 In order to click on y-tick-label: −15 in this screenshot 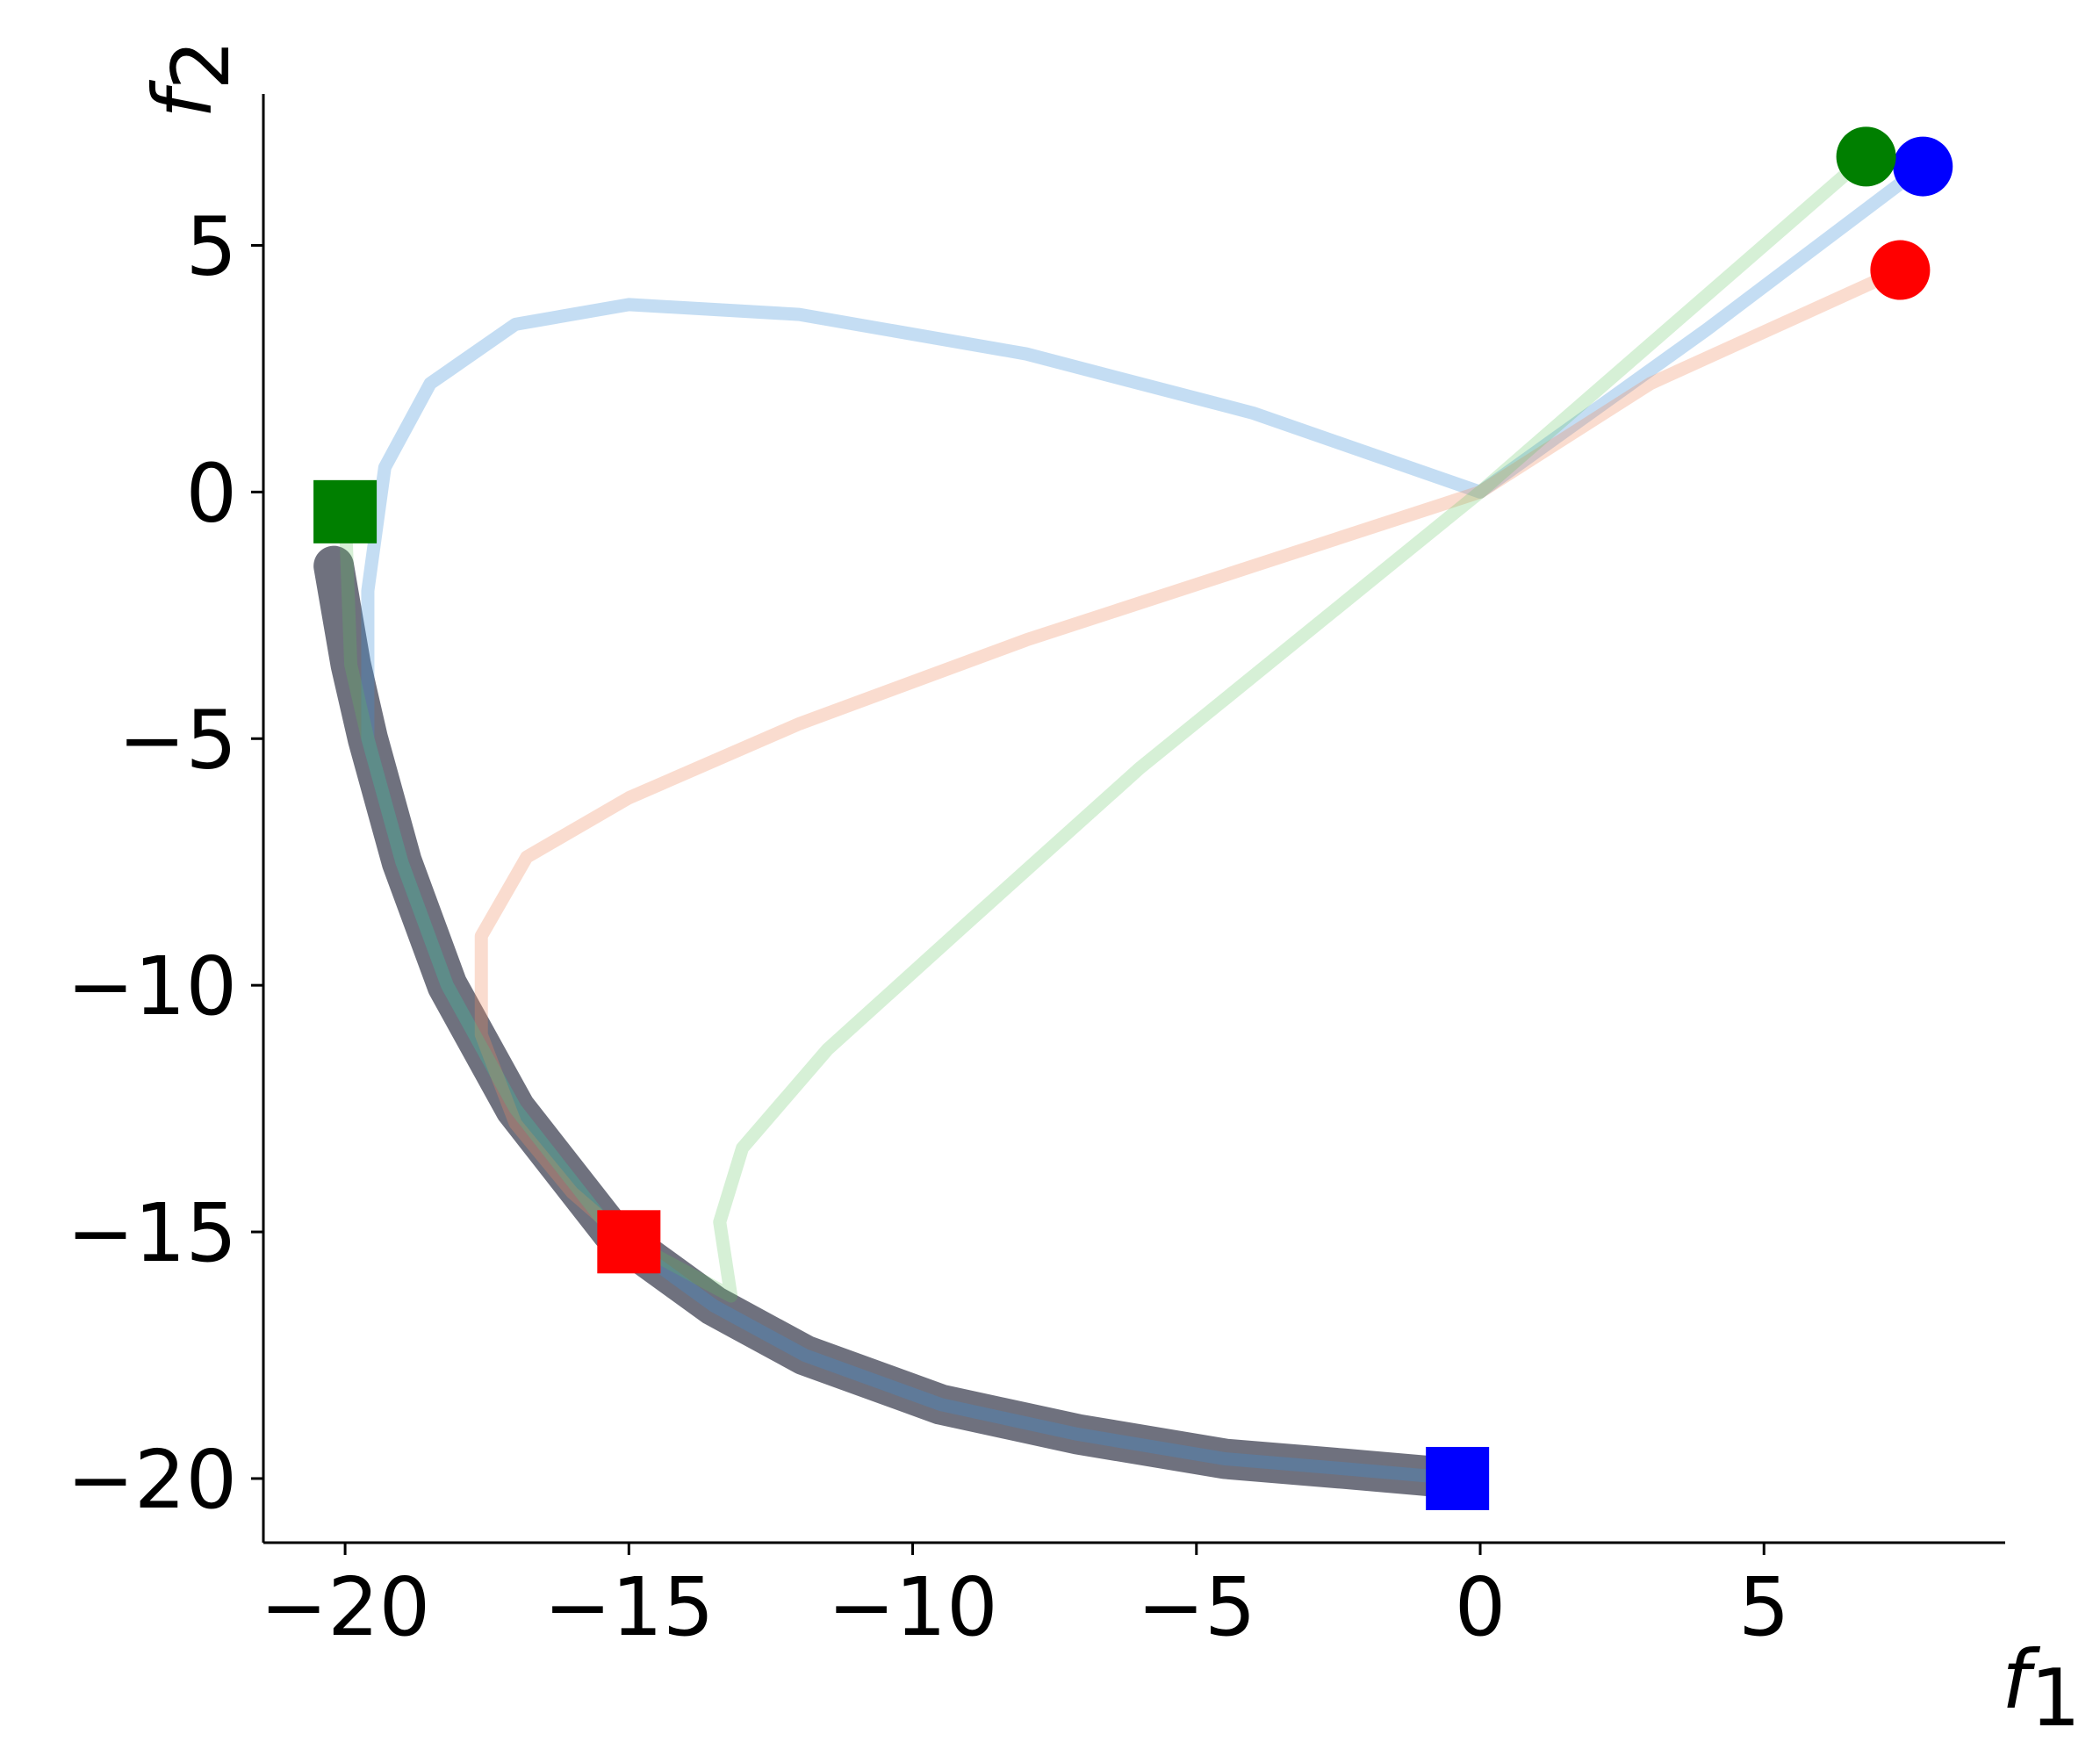, I will do `click(152, 1233)`.